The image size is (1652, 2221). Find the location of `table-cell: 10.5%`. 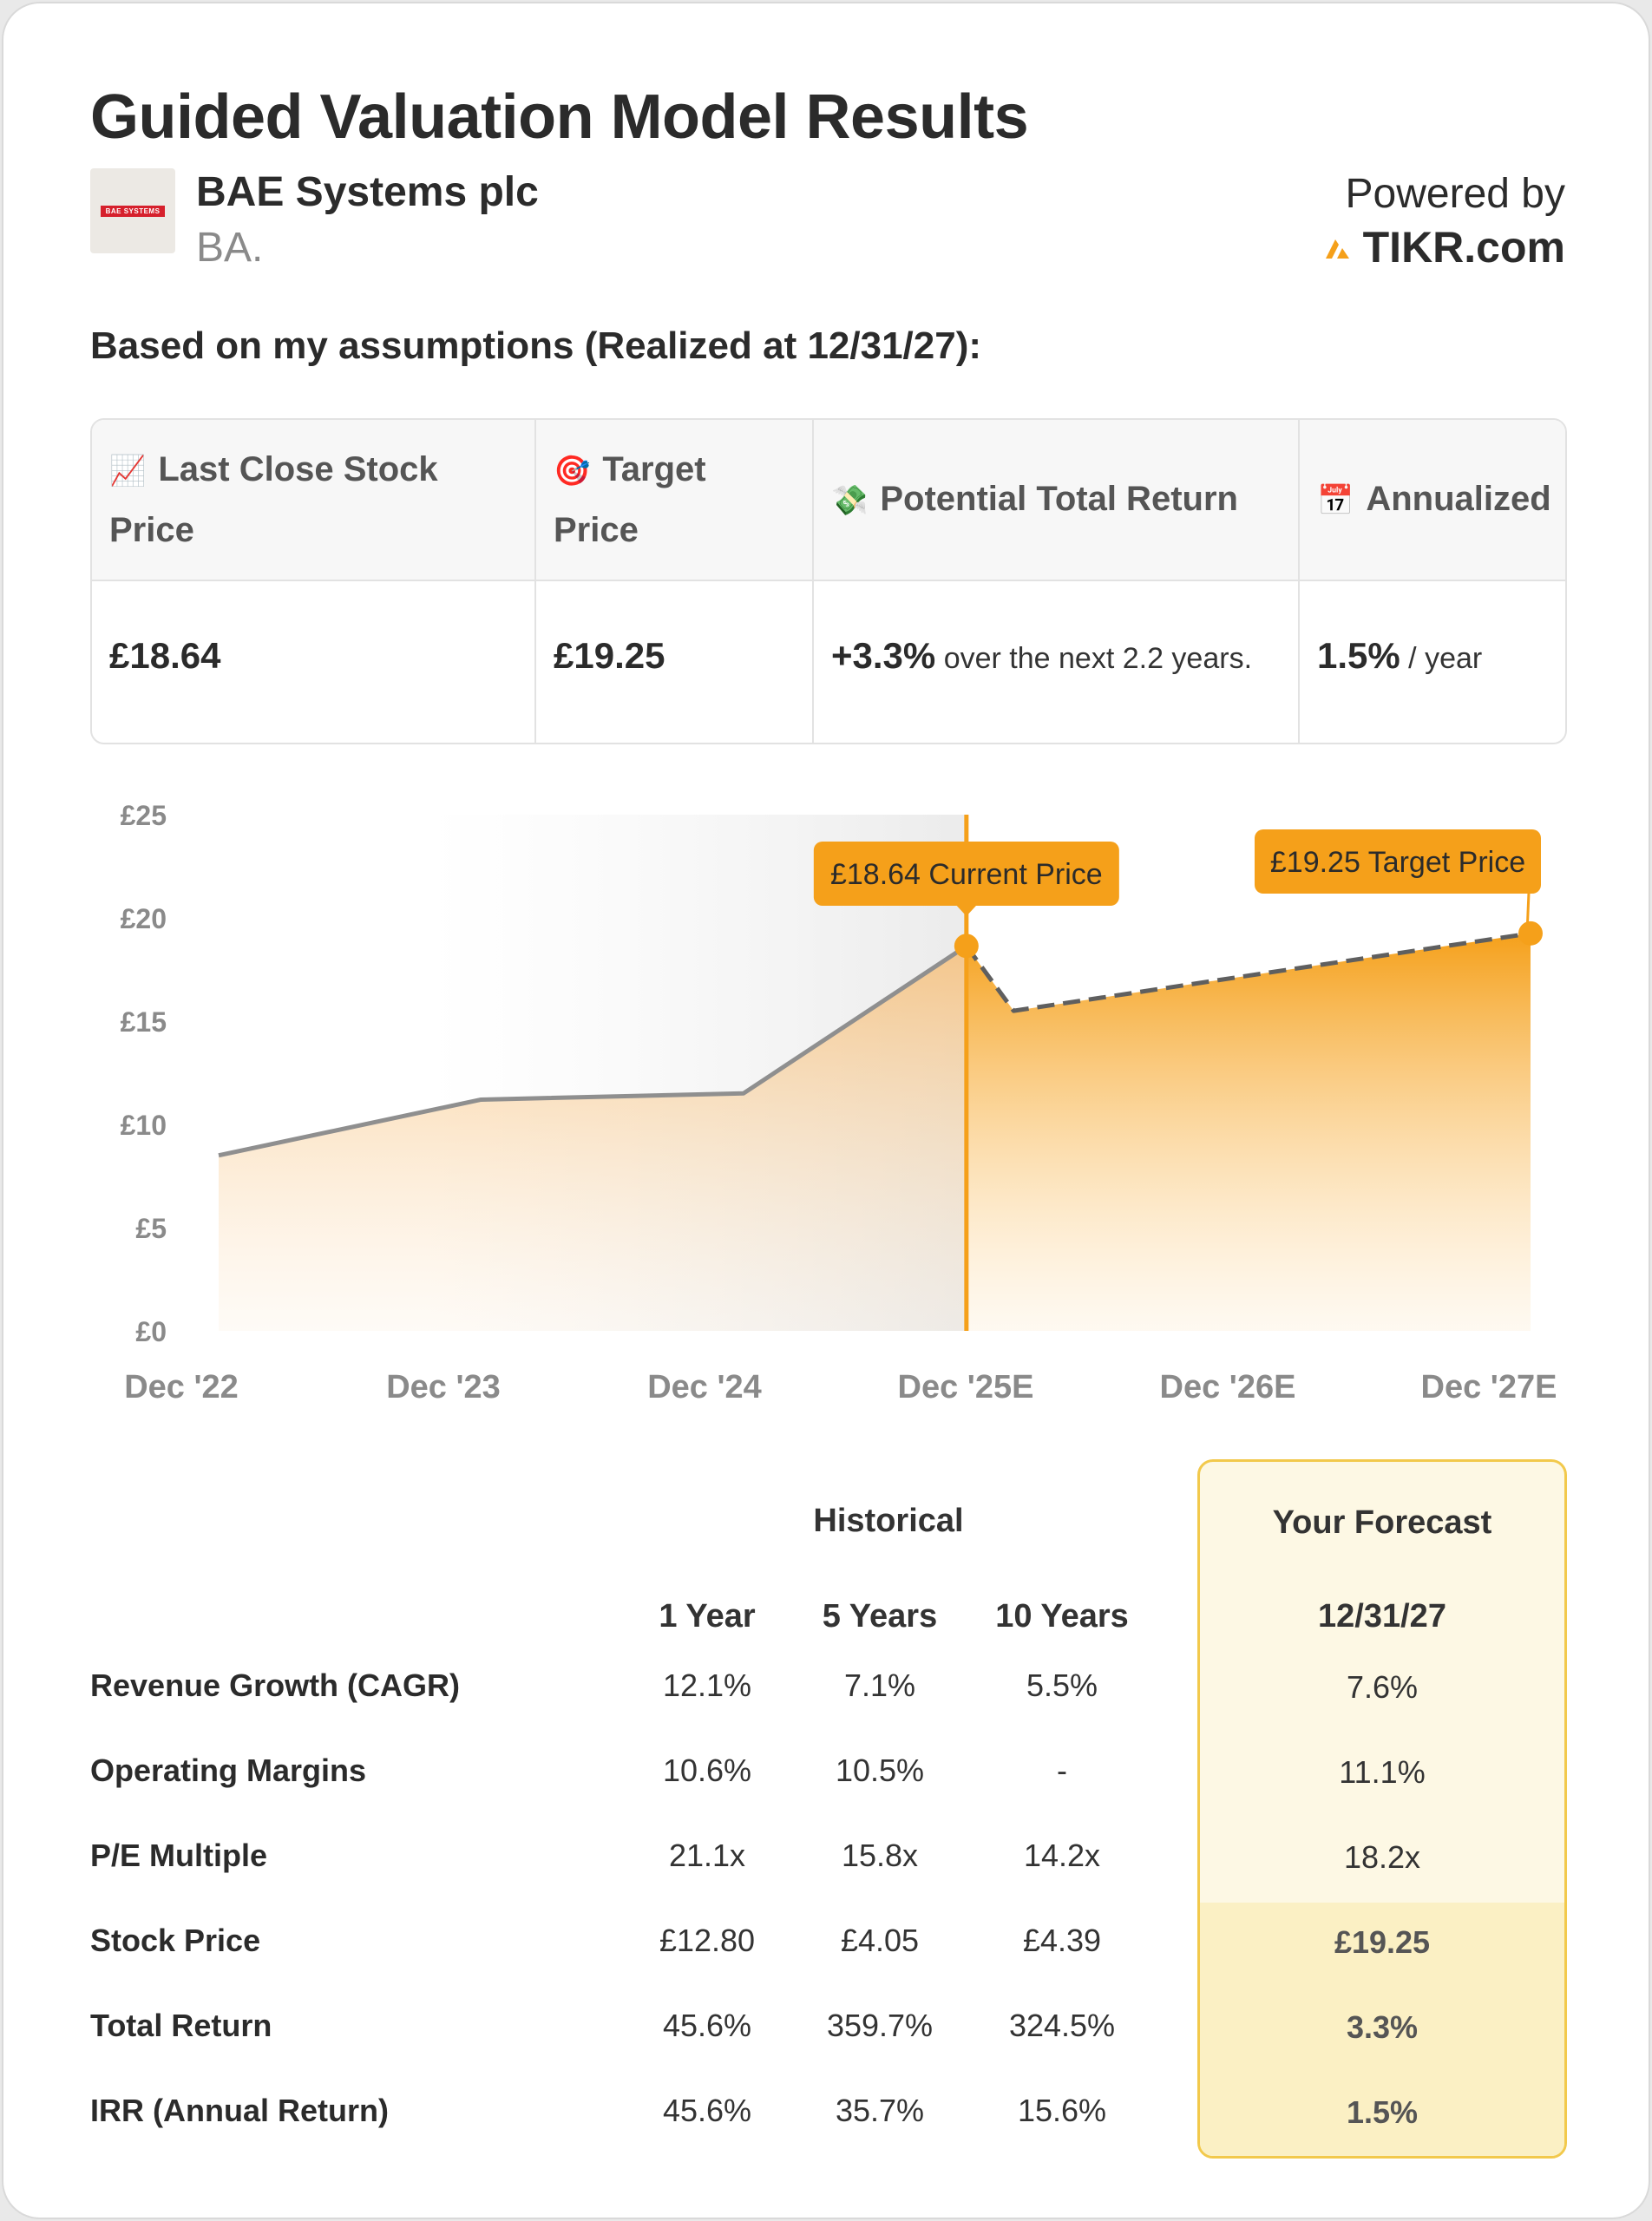

table-cell: 10.5% is located at coordinates (880, 1770).